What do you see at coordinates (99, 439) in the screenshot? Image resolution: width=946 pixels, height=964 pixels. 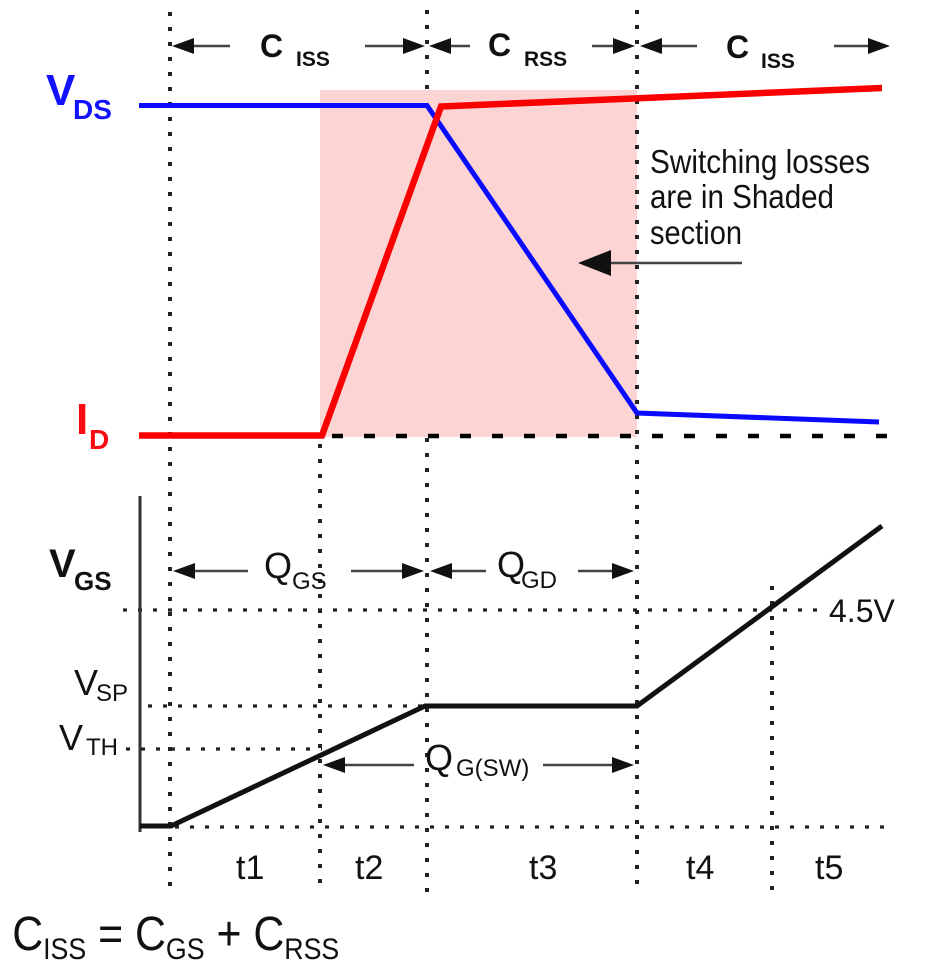 I see `svg-text: D` at bounding box center [99, 439].